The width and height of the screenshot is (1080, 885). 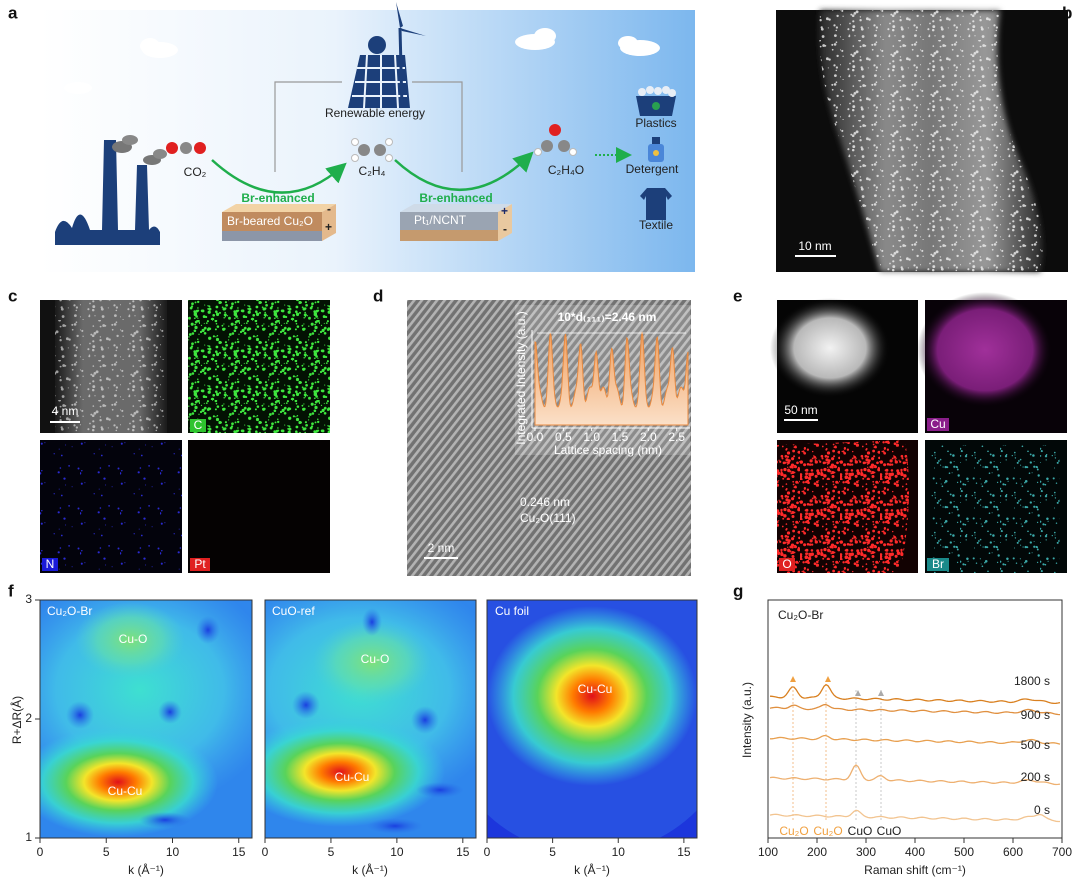 What do you see at coordinates (937, 424) in the screenshot?
I see `element-label: Cu` at bounding box center [937, 424].